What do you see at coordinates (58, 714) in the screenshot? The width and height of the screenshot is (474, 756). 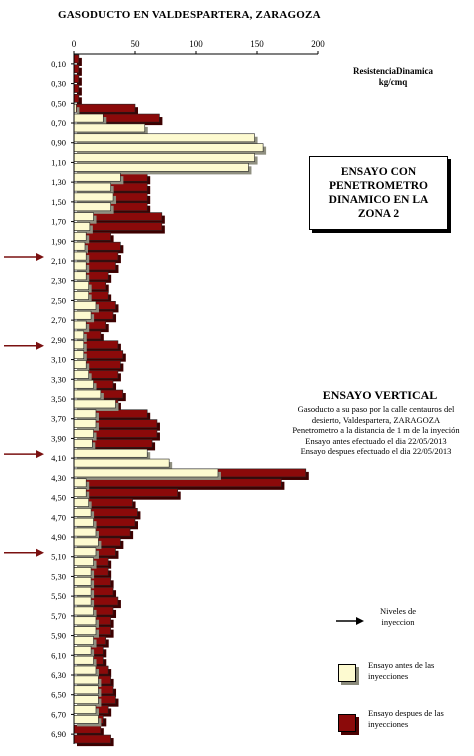 I see `y-tick-label: 6,70` at bounding box center [58, 714].